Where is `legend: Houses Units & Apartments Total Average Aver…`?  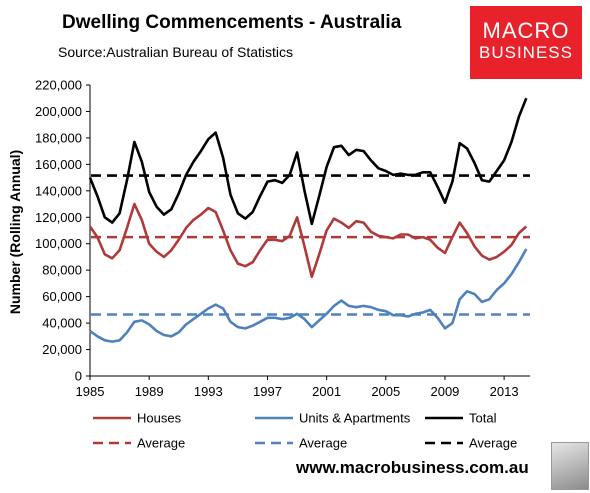
legend: Houses Units & Apartments Total Average Aver… is located at coordinates (305, 431).